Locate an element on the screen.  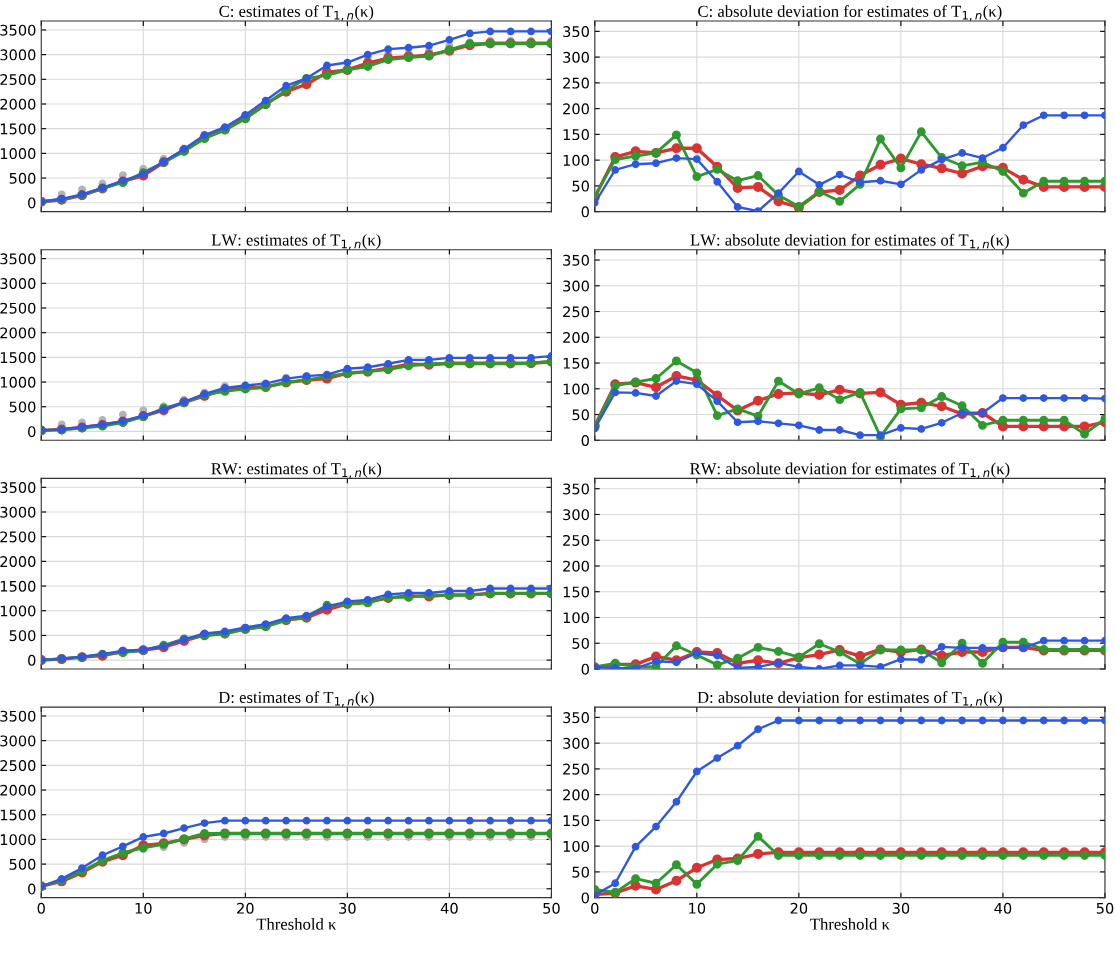
chart-title: C: absolute deviation for estimates of T$_{1,n}$(κ) is located at coordinates (850, 13).